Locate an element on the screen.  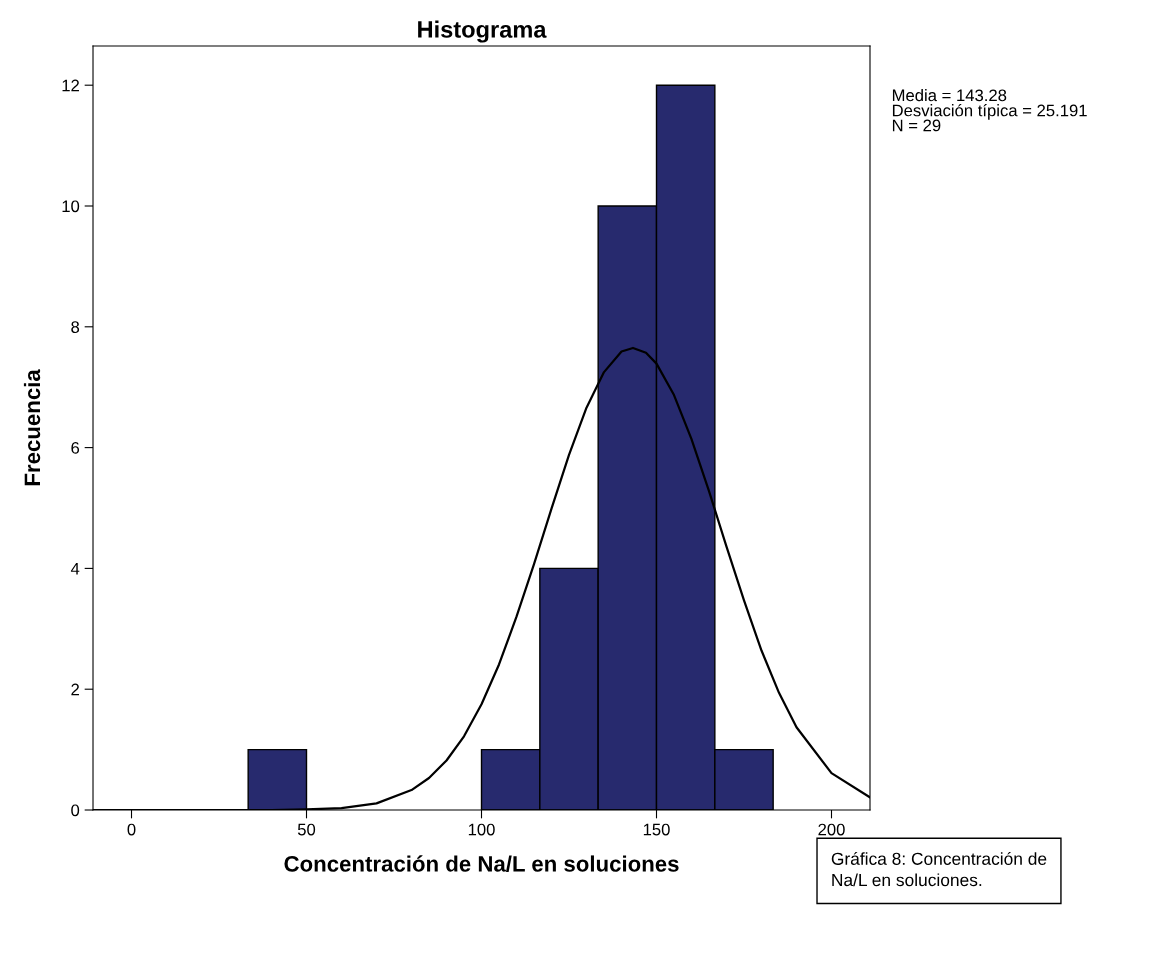
x-tick-label: 150 is located at coordinates (656, 829).